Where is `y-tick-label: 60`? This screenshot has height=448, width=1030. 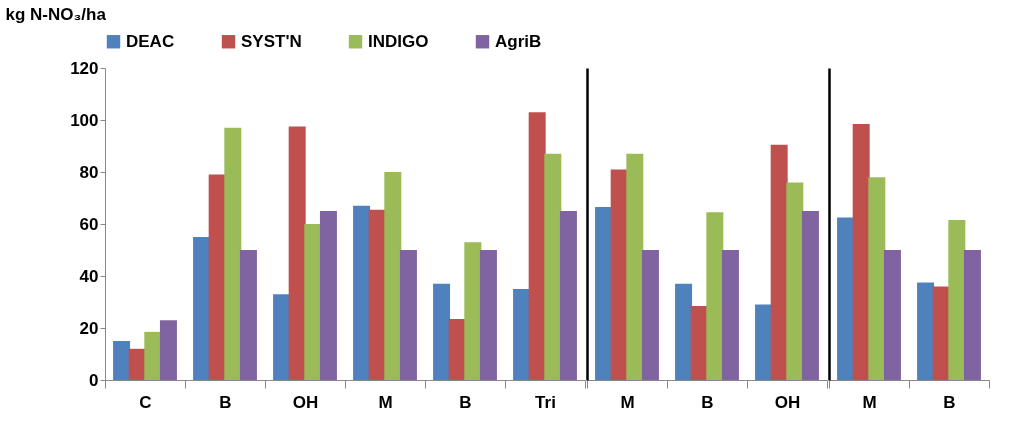
y-tick-label: 60 is located at coordinates (89, 224).